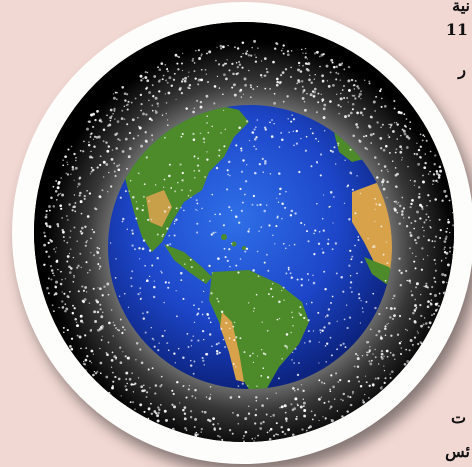  What do you see at coordinates (461, 7) in the screenshot?
I see `text-fragment: نية` at bounding box center [461, 7].